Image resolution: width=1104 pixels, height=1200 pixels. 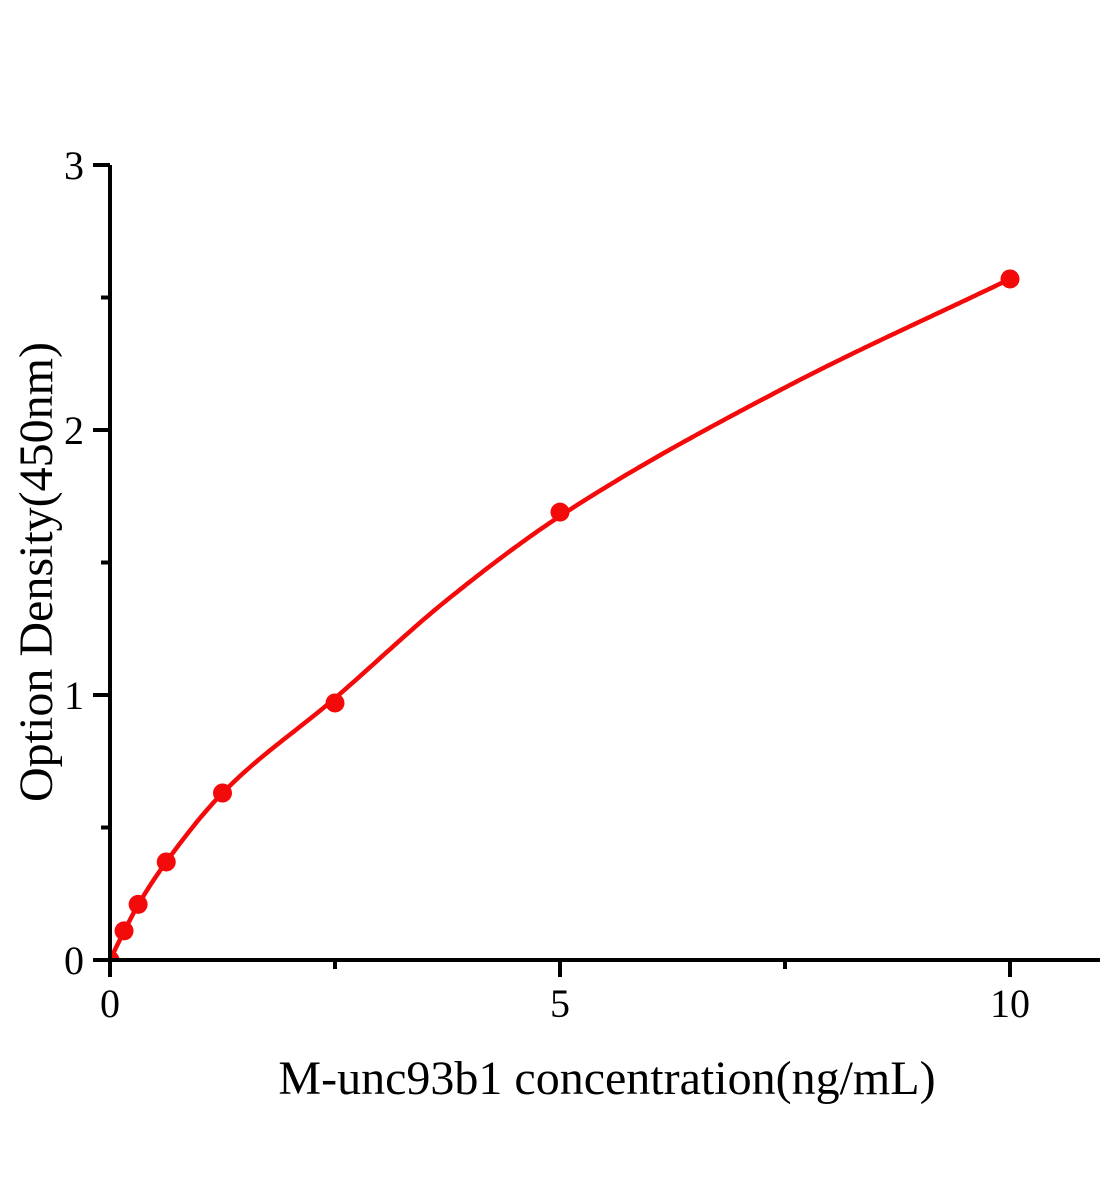 I want to click on x-tick-label: 5, so click(x=560, y=1003).